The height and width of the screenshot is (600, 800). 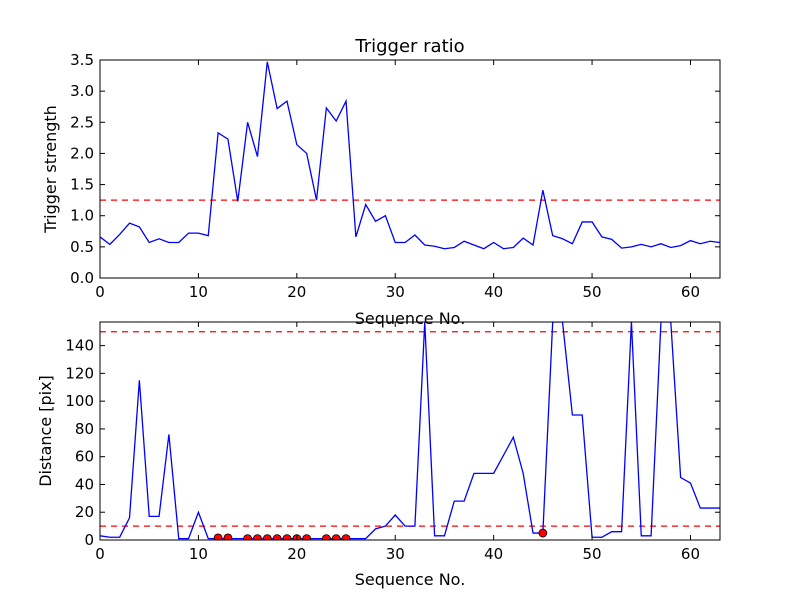 What do you see at coordinates (84, 512) in the screenshot?
I see `y-tick-label: 20` at bounding box center [84, 512].